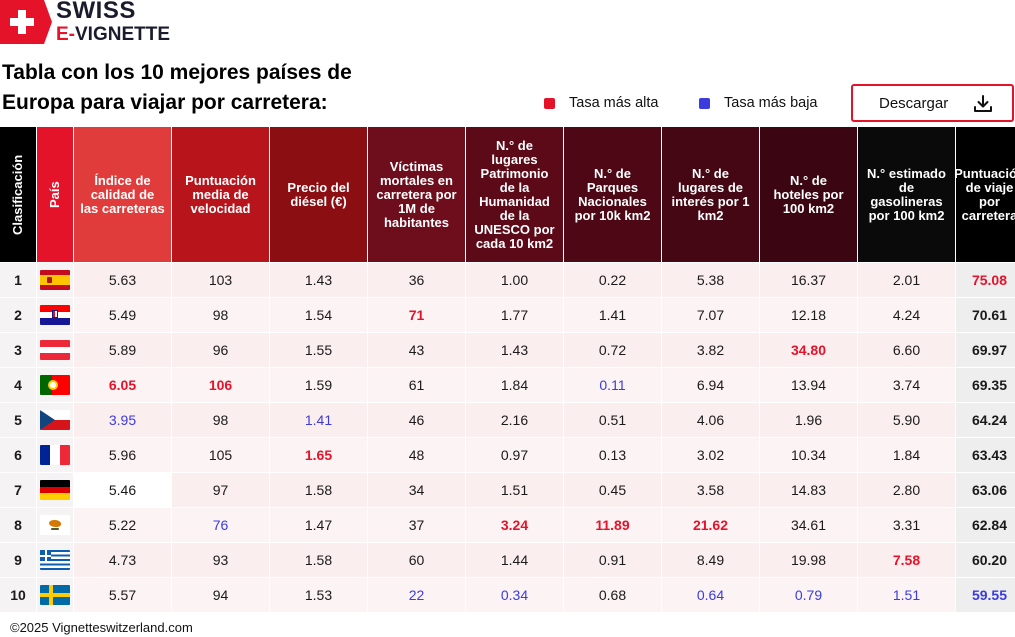 The width and height of the screenshot is (1015, 637). Describe the element at coordinates (18, 420) in the screenshot. I see `rank-cell: 5` at that location.